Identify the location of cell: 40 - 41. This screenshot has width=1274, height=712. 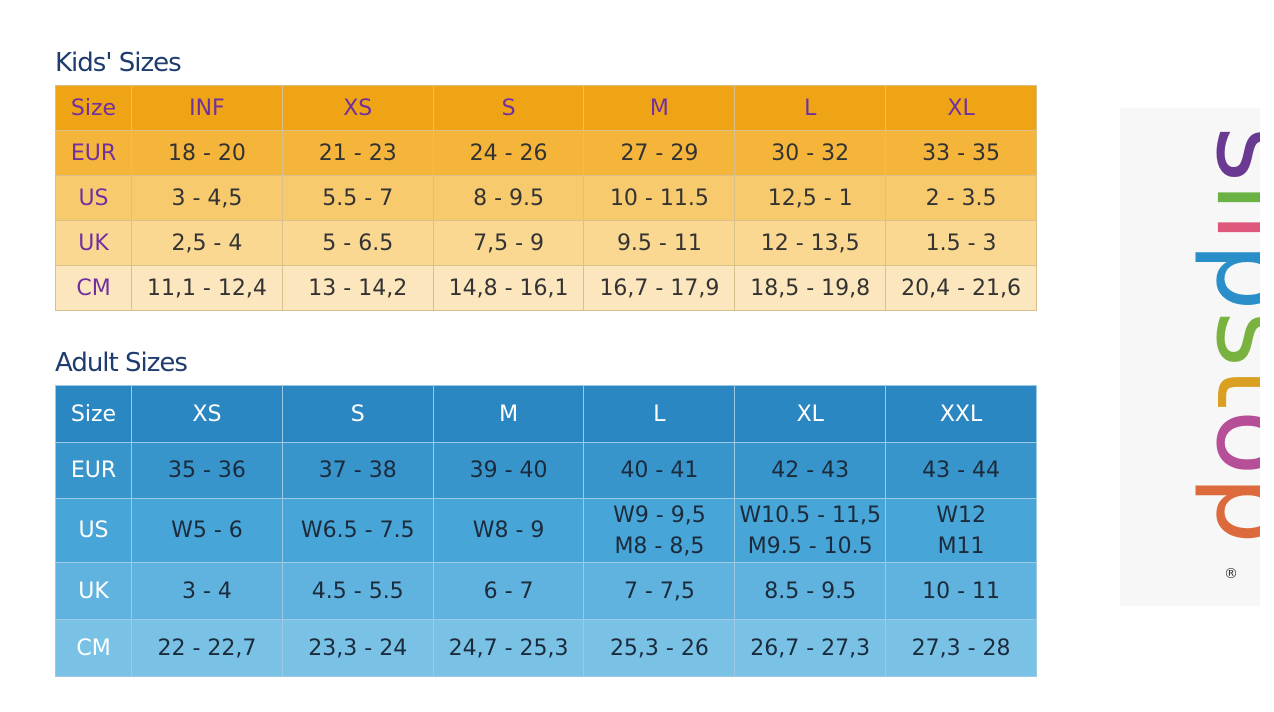
(659, 470).